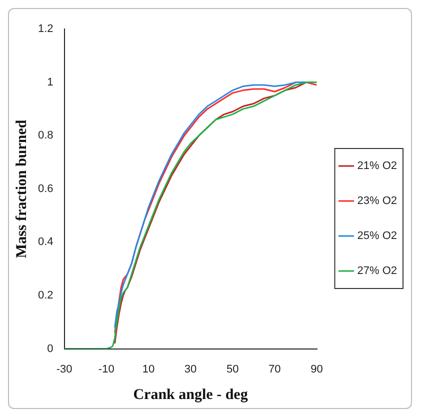 Image resolution: width=422 pixels, height=419 pixels. Describe the element at coordinates (232, 369) in the screenshot. I see `x-tick-label: 50` at that location.